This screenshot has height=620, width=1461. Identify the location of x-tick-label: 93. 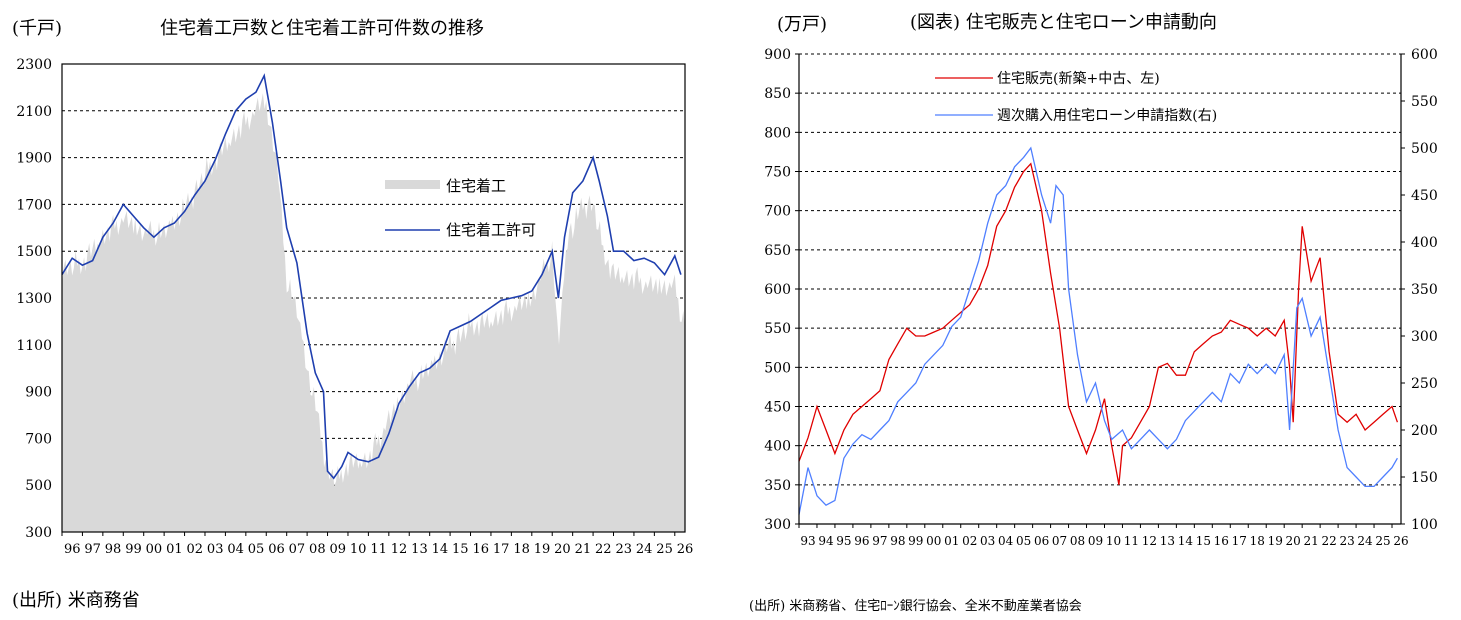
(807, 541).